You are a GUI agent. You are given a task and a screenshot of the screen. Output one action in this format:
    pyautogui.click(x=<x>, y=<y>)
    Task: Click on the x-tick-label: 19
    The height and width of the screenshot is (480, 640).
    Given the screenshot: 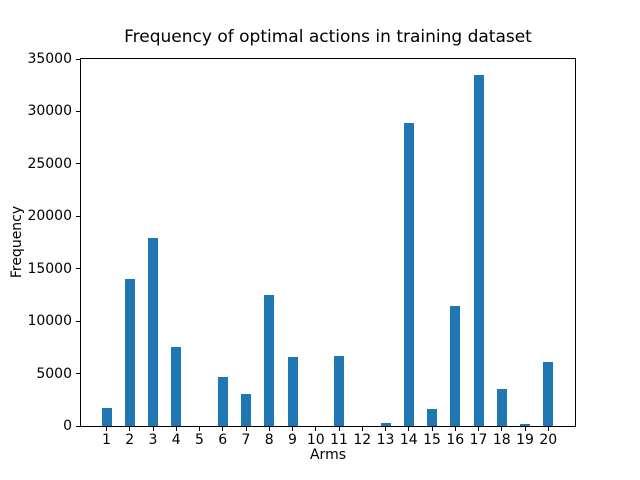 What is the action you would take?
    pyautogui.click(x=525, y=440)
    